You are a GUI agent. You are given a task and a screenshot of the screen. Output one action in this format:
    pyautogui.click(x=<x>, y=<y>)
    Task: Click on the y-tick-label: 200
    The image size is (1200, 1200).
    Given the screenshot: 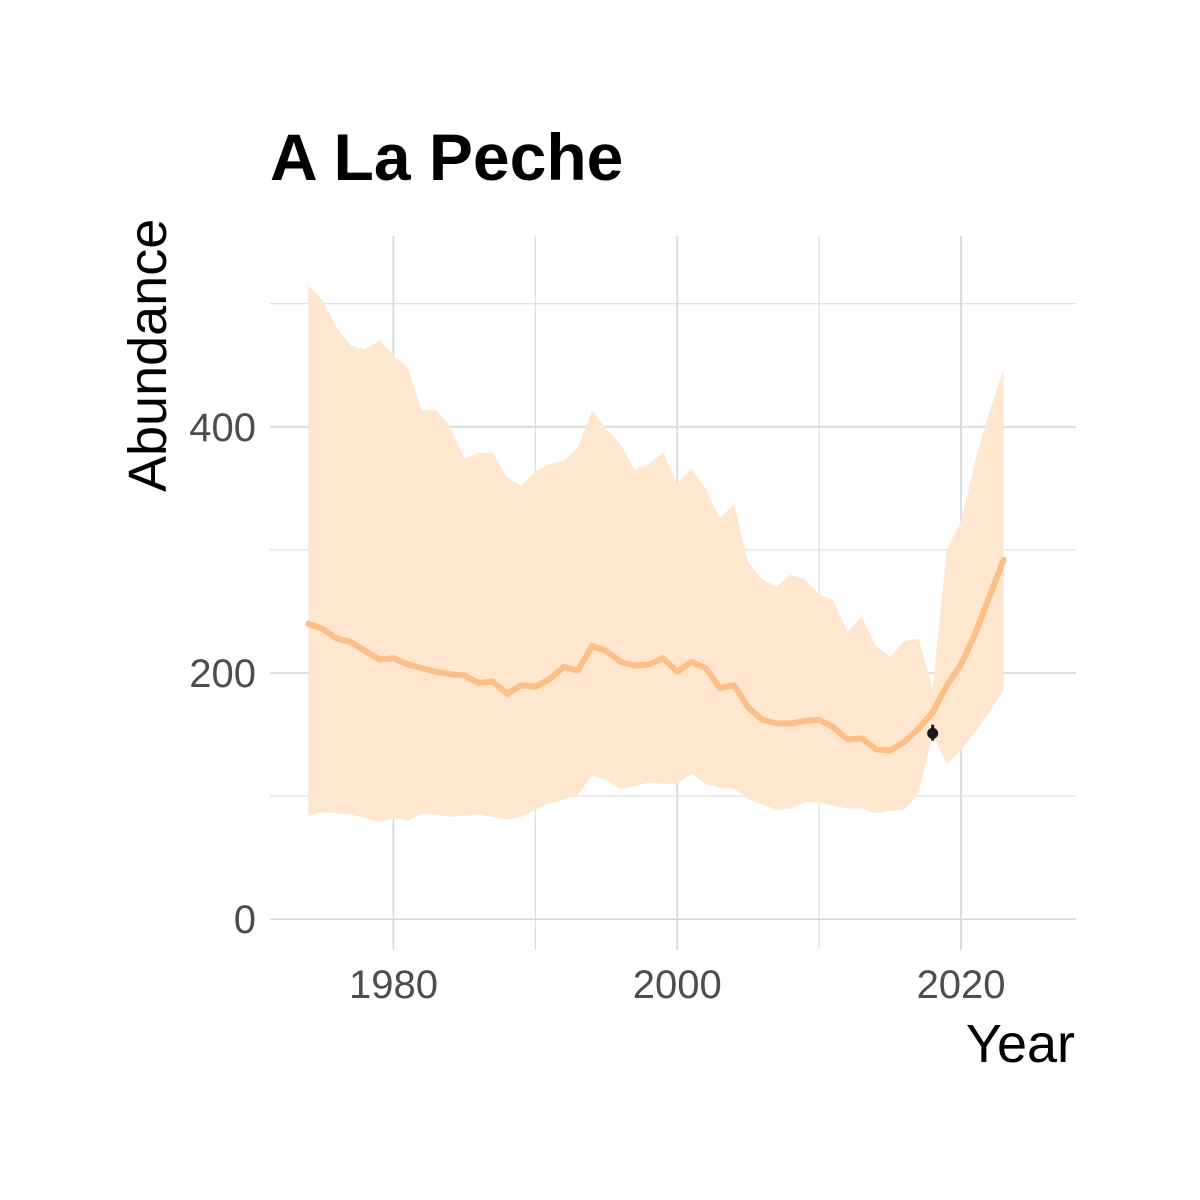 What is the action you would take?
    pyautogui.click(x=222, y=674)
    